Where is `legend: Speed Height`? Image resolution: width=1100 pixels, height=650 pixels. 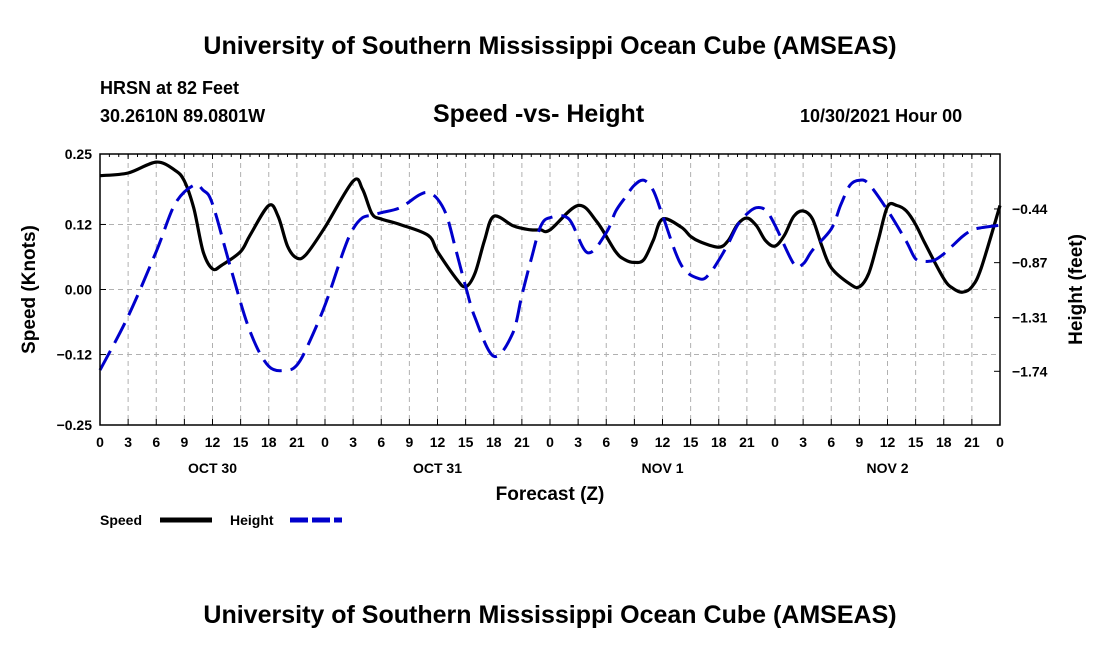 legend: Speed Height is located at coordinates (221, 520).